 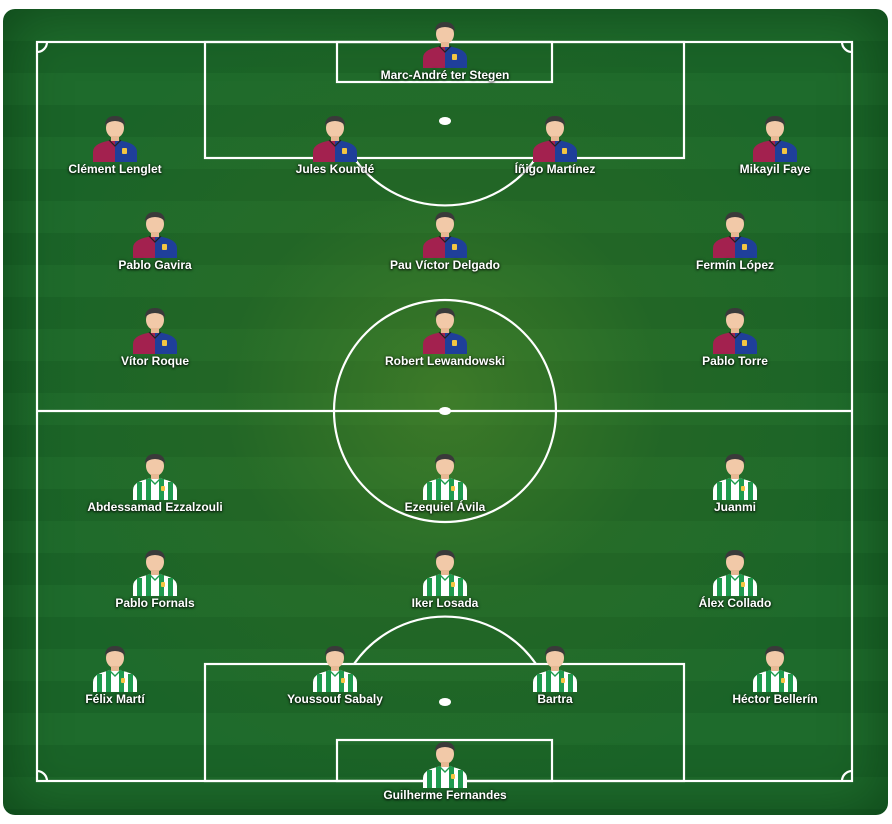 I want to click on player-name: Fermín López, so click(x=734, y=265).